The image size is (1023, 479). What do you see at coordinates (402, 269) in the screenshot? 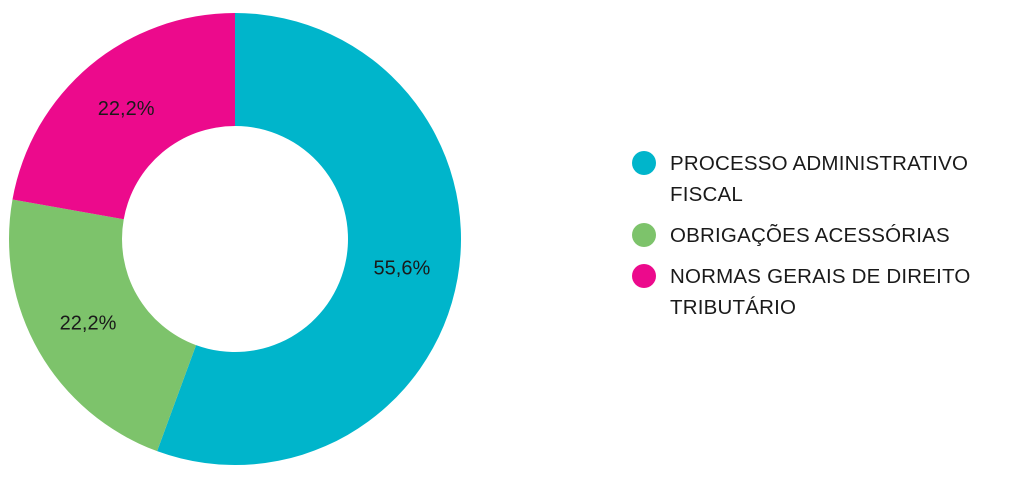
I see `slice-value-label: 55,6%` at bounding box center [402, 269].